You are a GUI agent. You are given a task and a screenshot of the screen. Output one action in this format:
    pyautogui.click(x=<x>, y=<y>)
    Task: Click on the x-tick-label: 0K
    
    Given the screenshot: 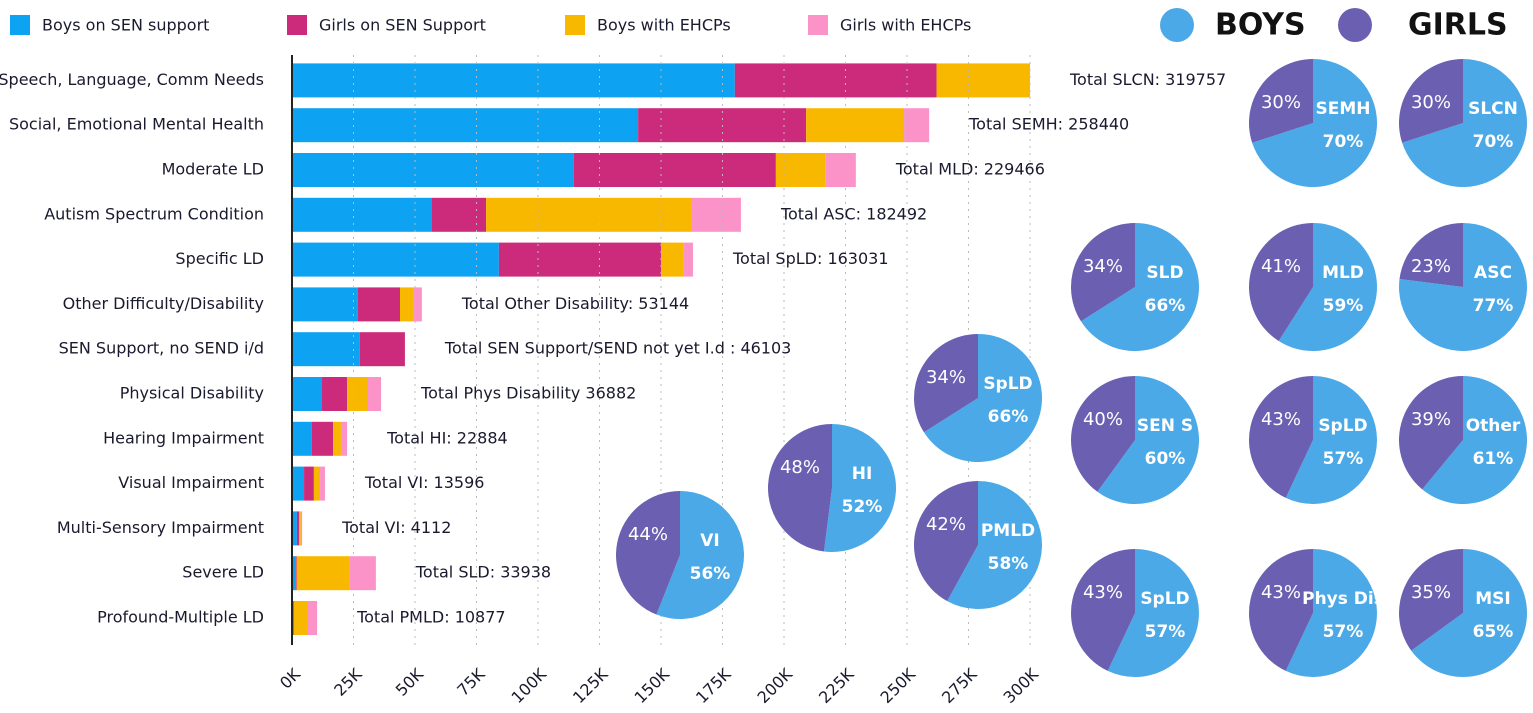 What is the action you would take?
    pyautogui.click(x=290, y=678)
    